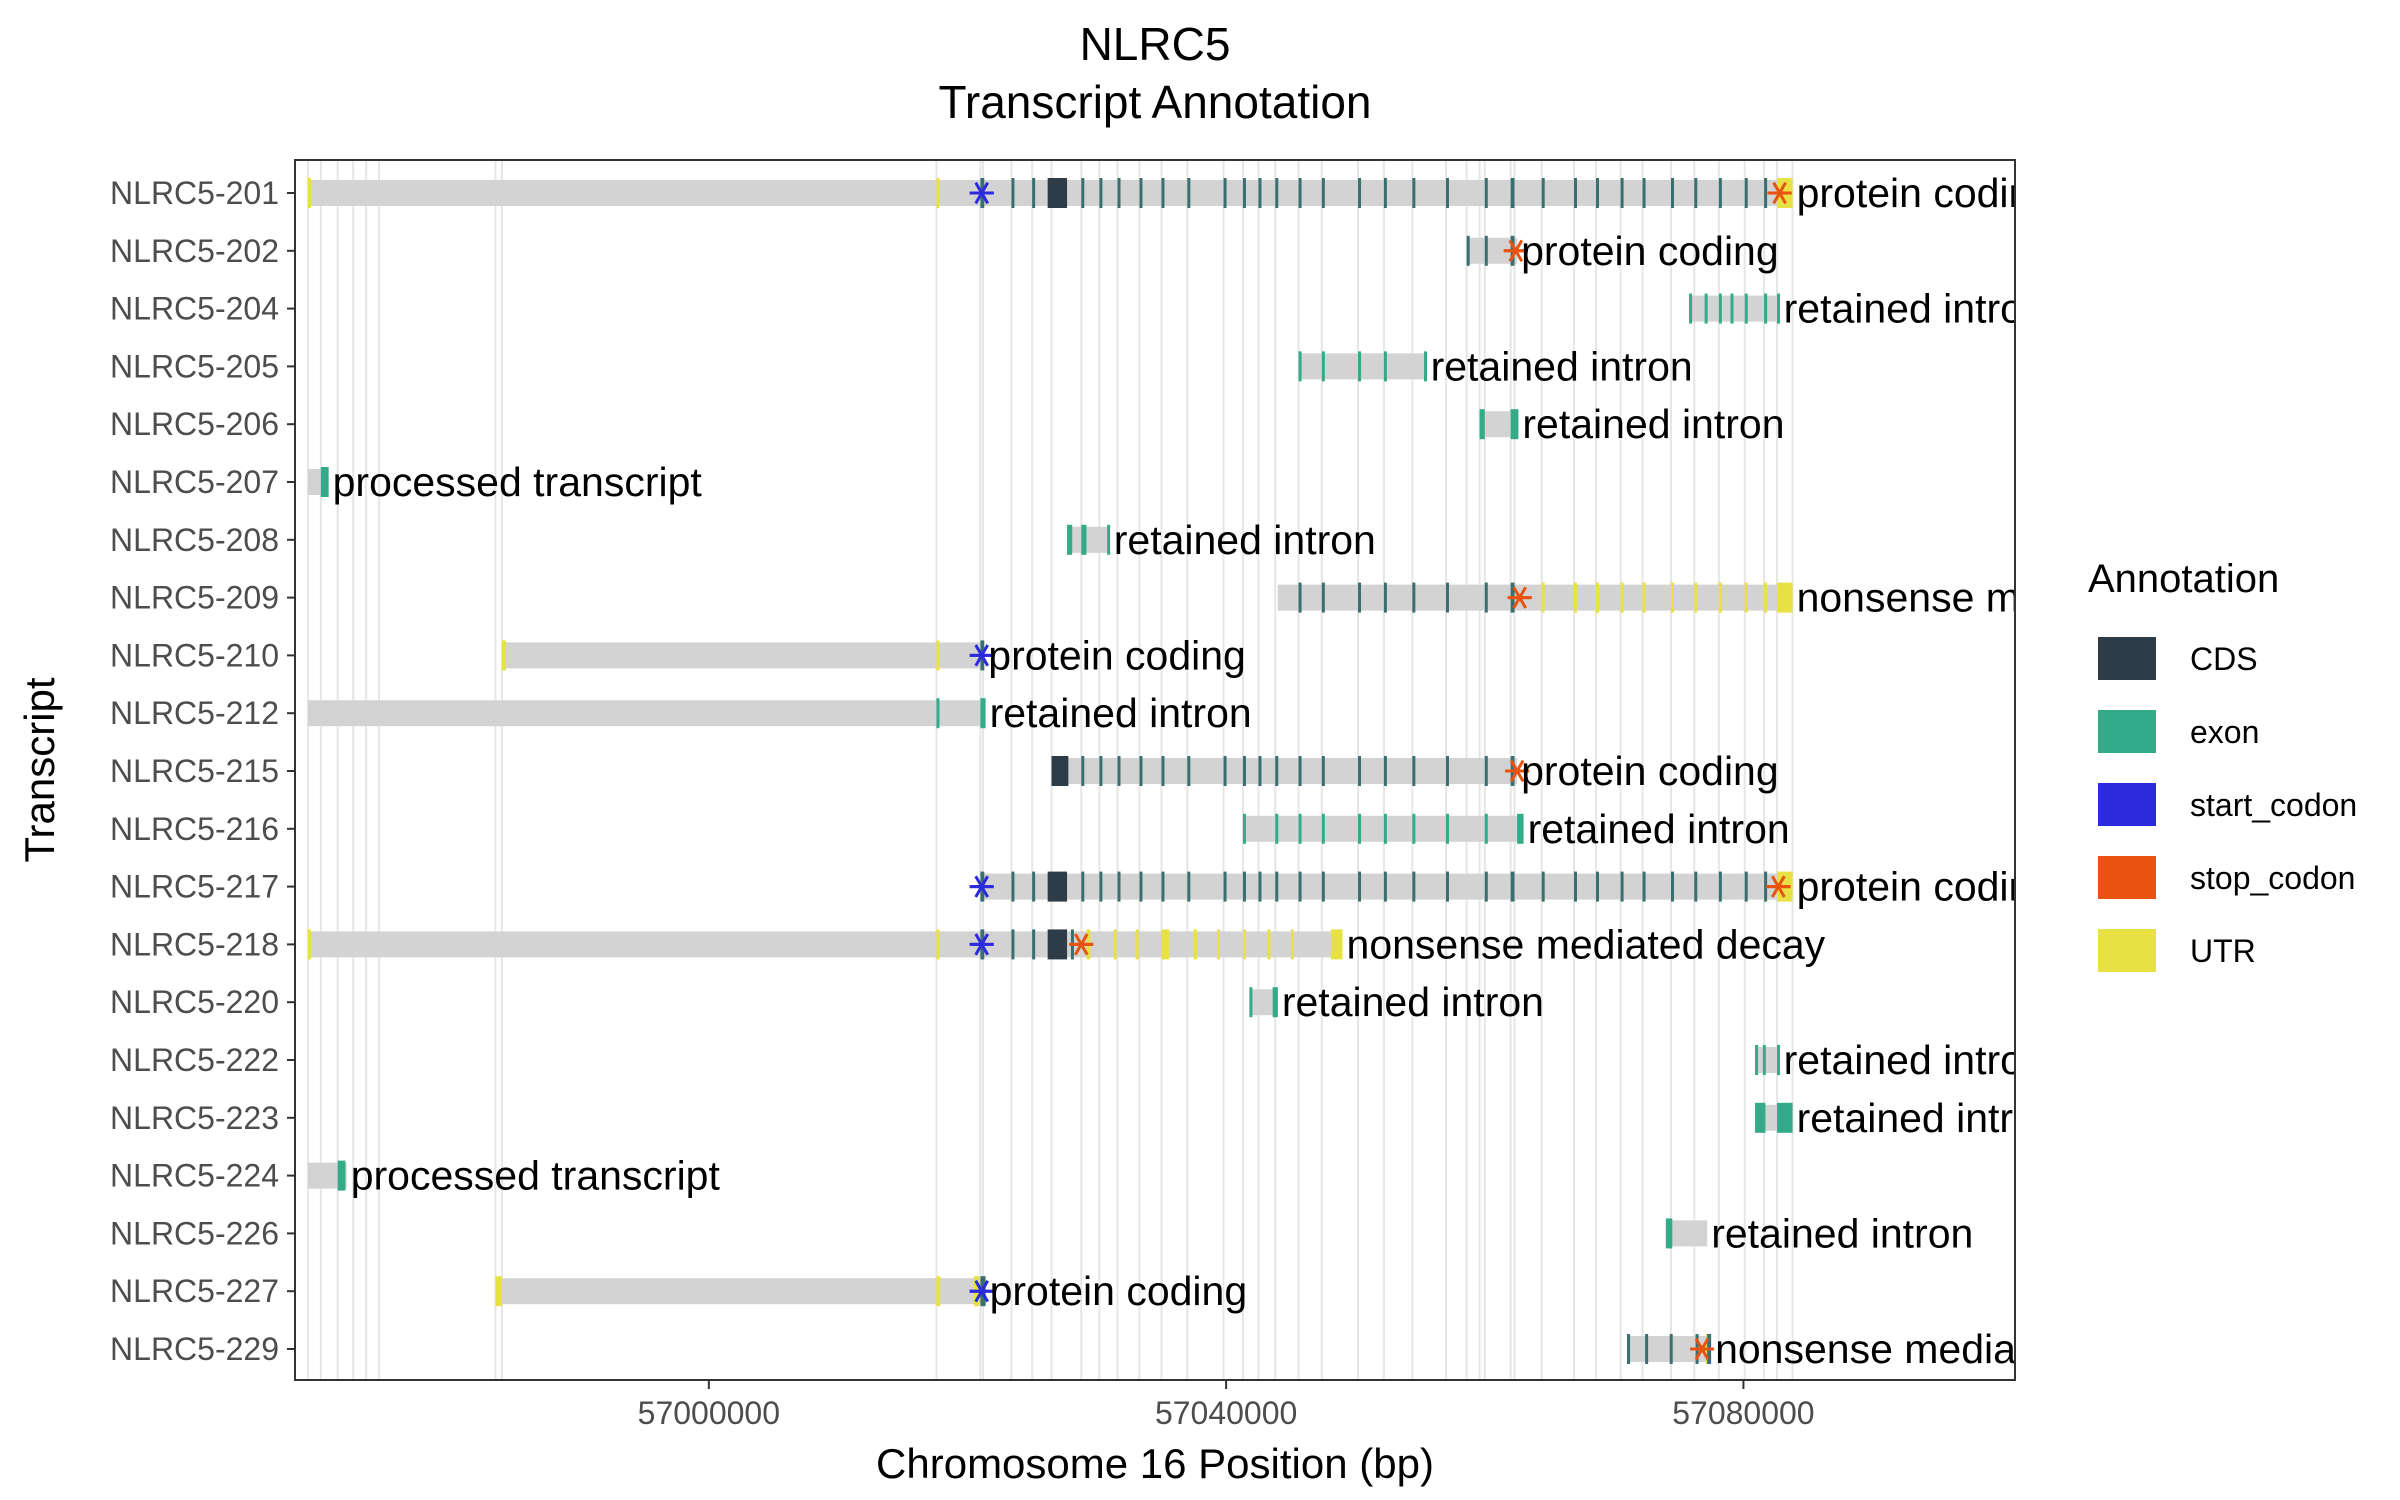  Describe the element at coordinates (2183, 579) in the screenshot. I see `legend-title: Annotation` at that location.